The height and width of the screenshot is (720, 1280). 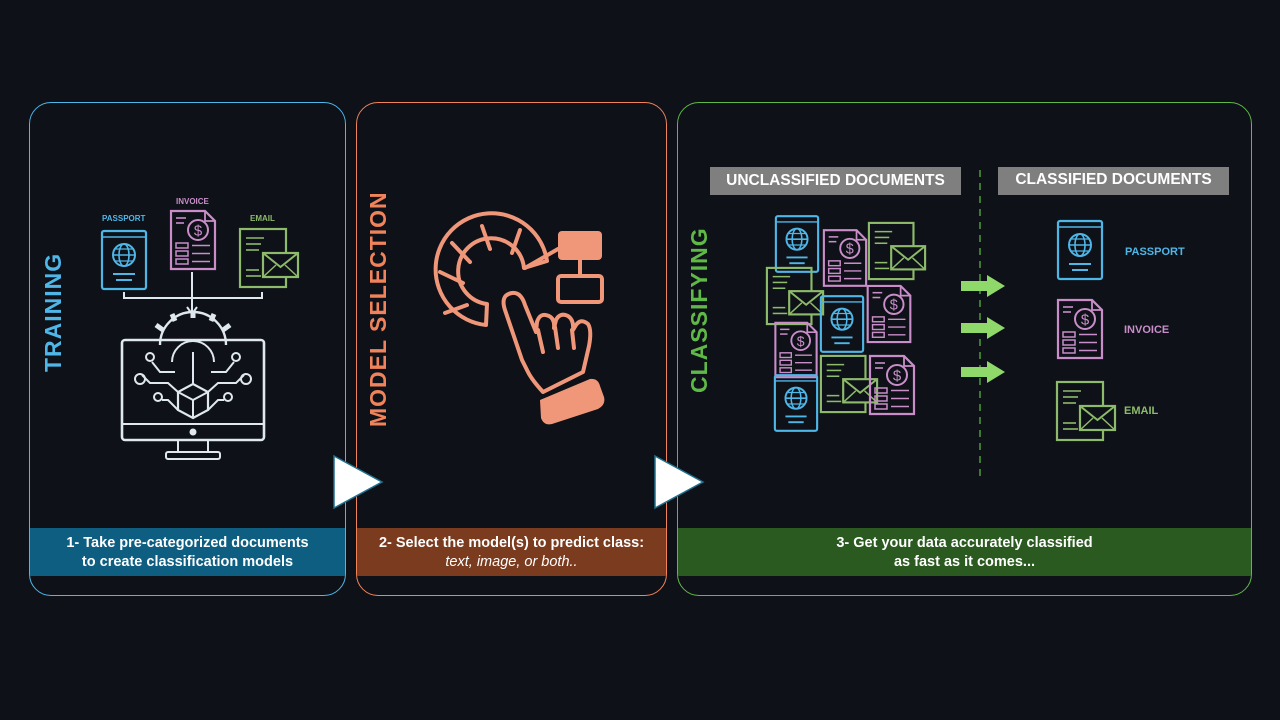 I want to click on training-label-invoice: INVOICE, so click(x=192, y=201).